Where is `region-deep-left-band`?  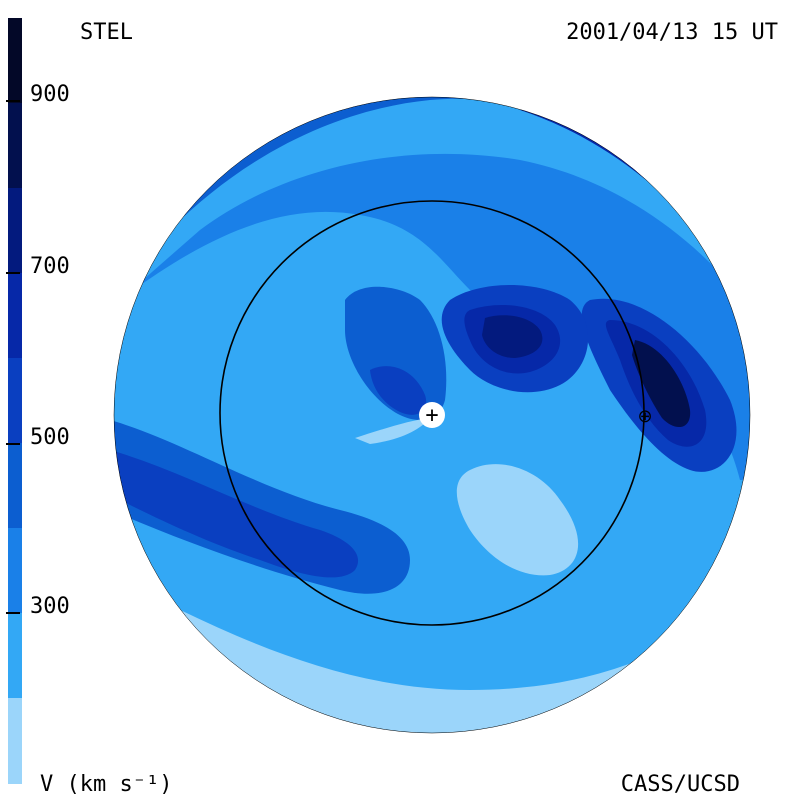 region-deep-left-band is located at coordinates (236, 514).